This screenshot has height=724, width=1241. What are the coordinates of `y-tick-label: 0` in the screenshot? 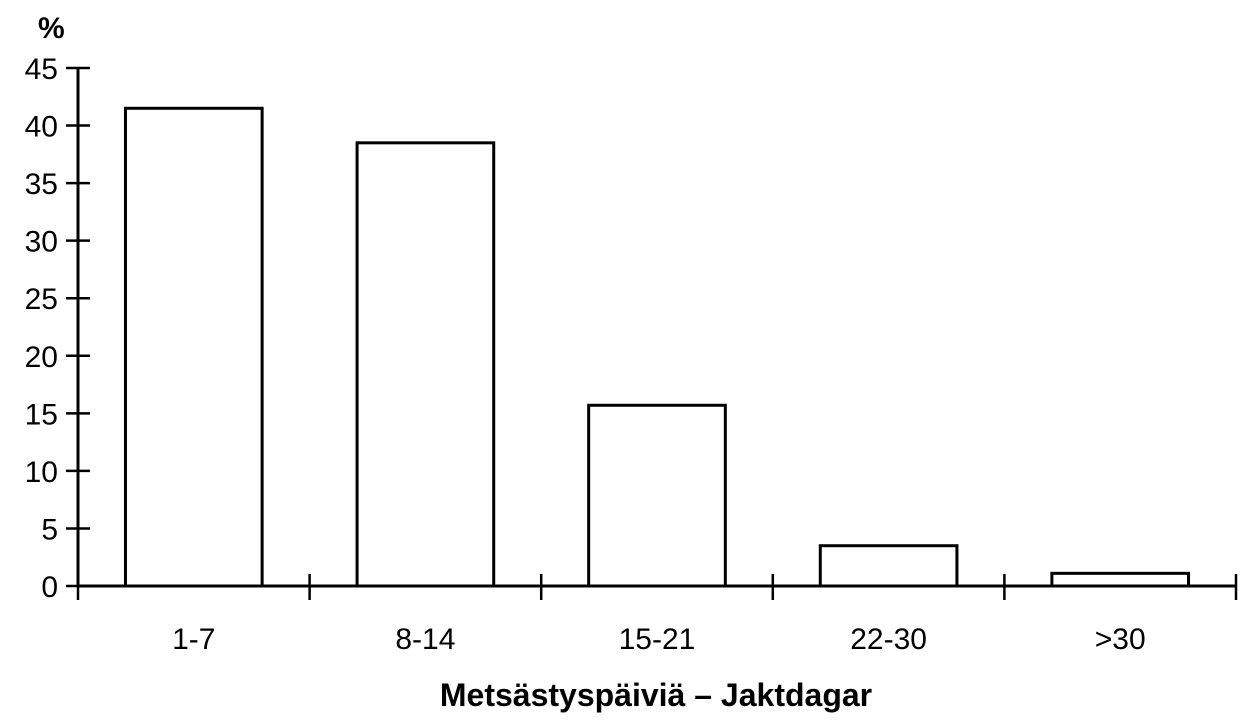 It's located at (49, 587).